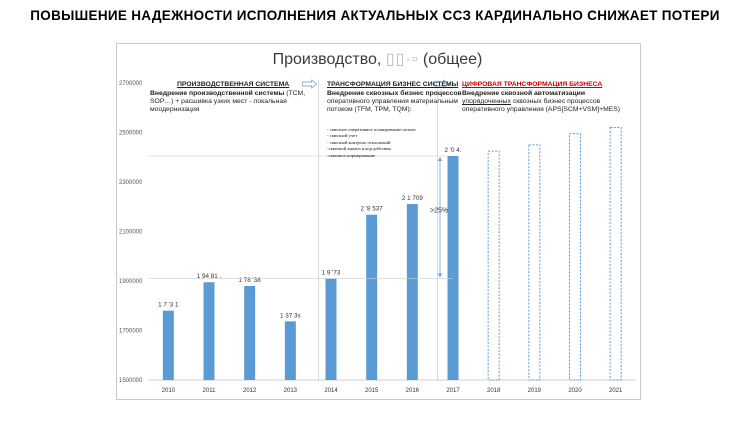 Image resolution: width=750 pixels, height=421 pixels. I want to click on chart-title-prefix: Производство,, so click(329, 59).